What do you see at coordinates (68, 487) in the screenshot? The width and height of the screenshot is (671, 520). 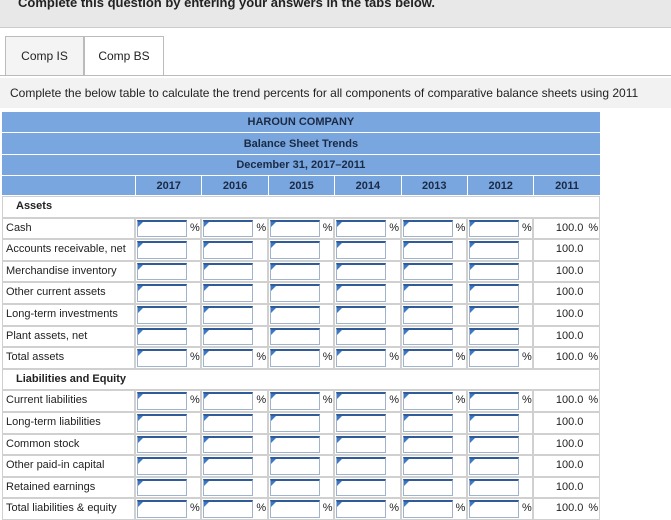 I see `row-label: Retained earnings` at bounding box center [68, 487].